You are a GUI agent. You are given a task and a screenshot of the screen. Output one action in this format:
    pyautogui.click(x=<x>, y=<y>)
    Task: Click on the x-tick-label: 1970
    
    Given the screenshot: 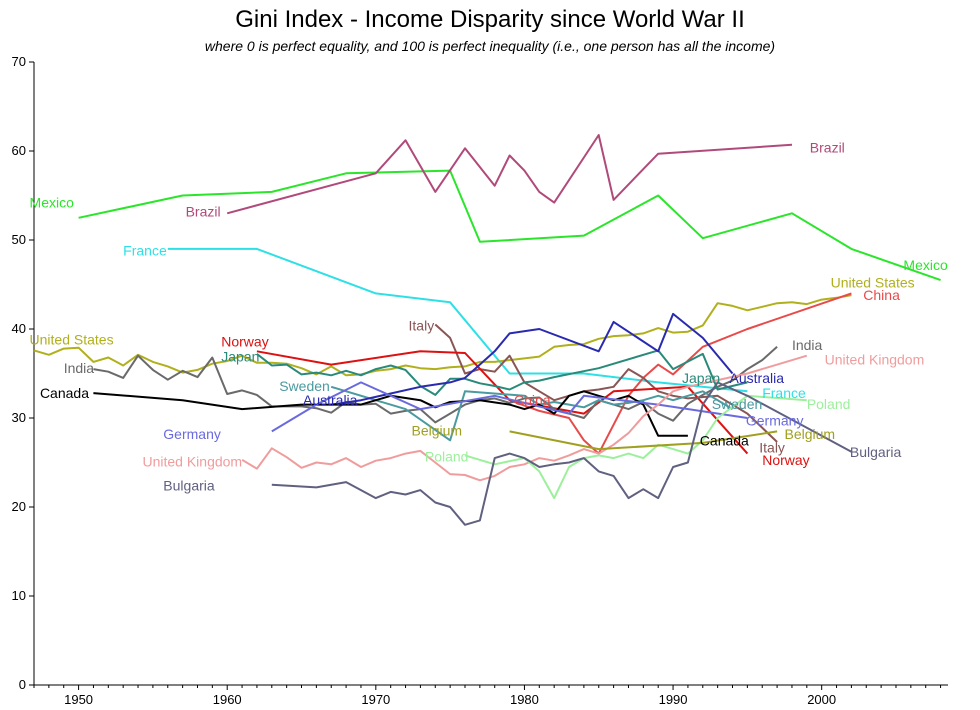 What is the action you would take?
    pyautogui.click(x=375, y=699)
    